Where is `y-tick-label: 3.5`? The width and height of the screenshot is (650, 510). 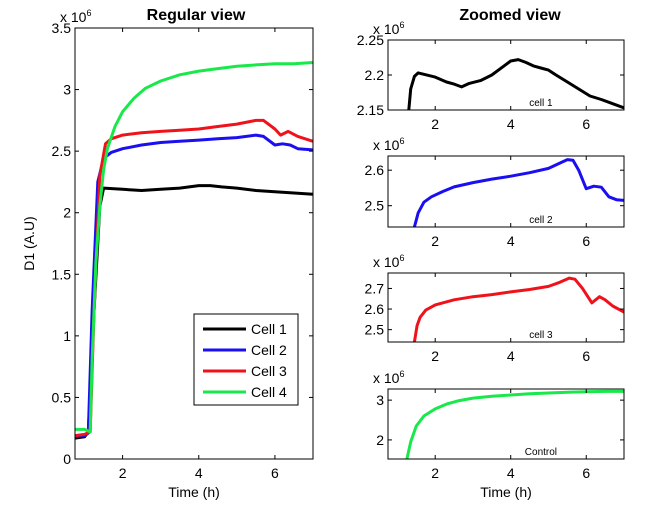
y-tick-label: 3.5 is located at coordinates (62, 28).